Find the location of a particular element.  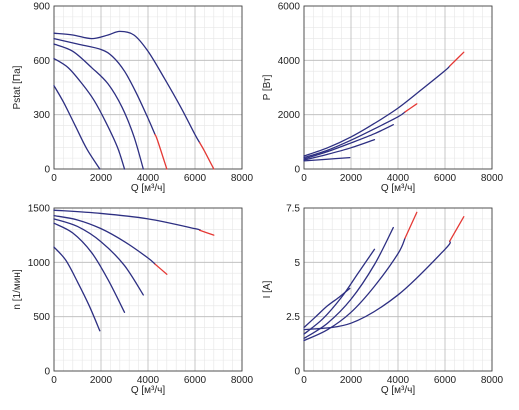

y-axis-label: Pstat [Па] is located at coordinates (17, 87).